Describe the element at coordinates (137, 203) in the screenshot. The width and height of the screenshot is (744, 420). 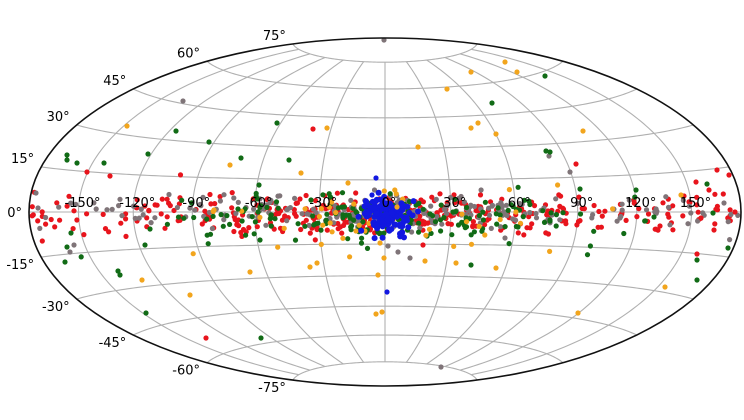
I see `longitude-tick-label: -120°` at that location.